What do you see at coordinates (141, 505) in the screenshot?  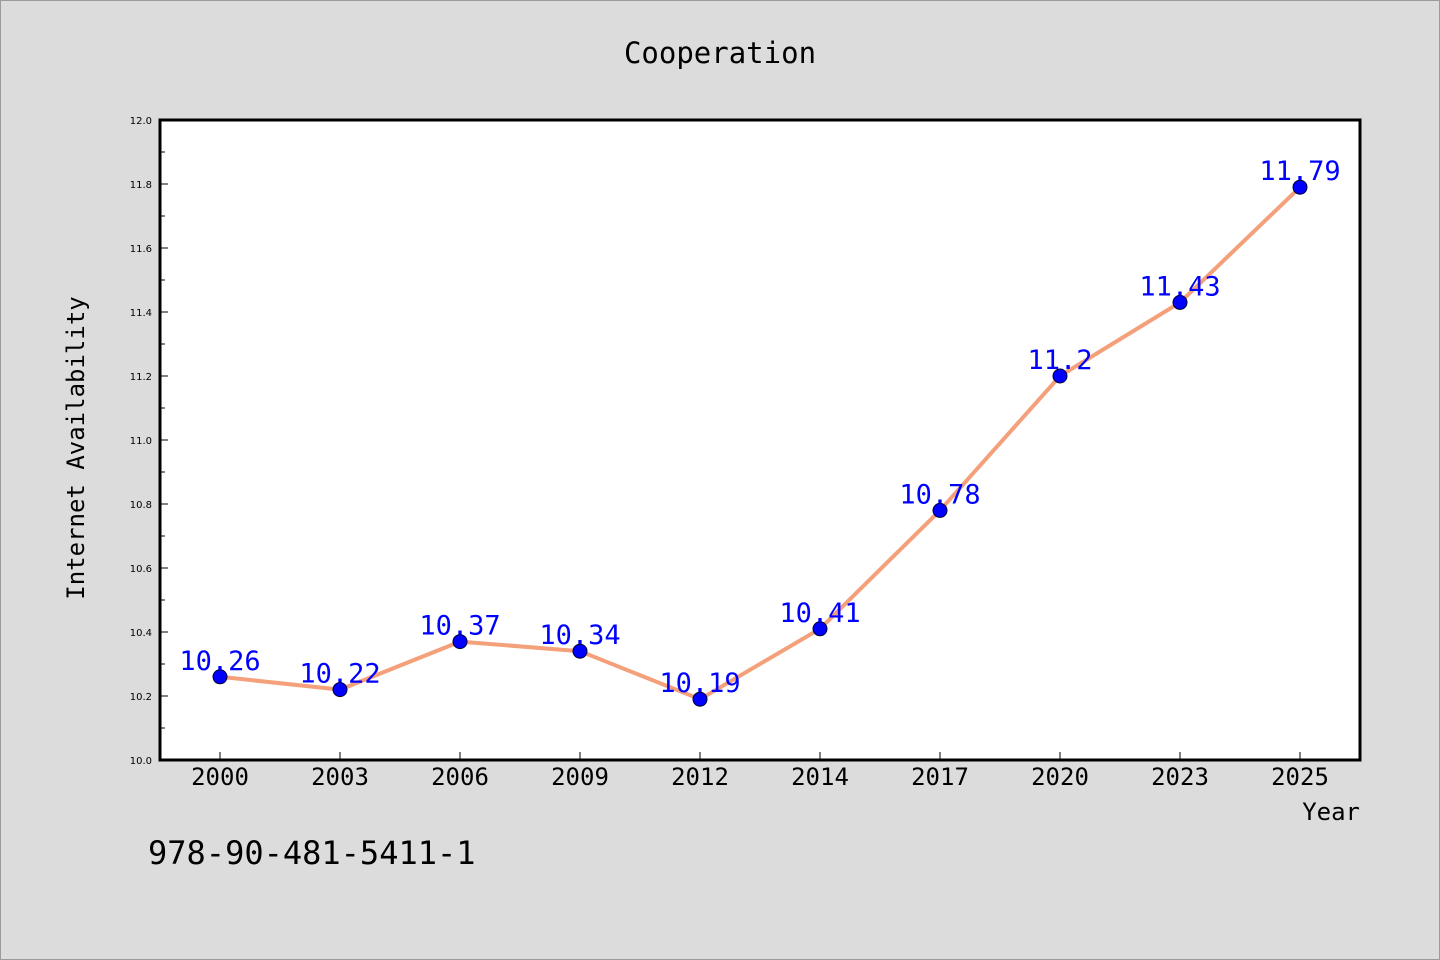 I see `y-tick-label: 10.8` at bounding box center [141, 505].